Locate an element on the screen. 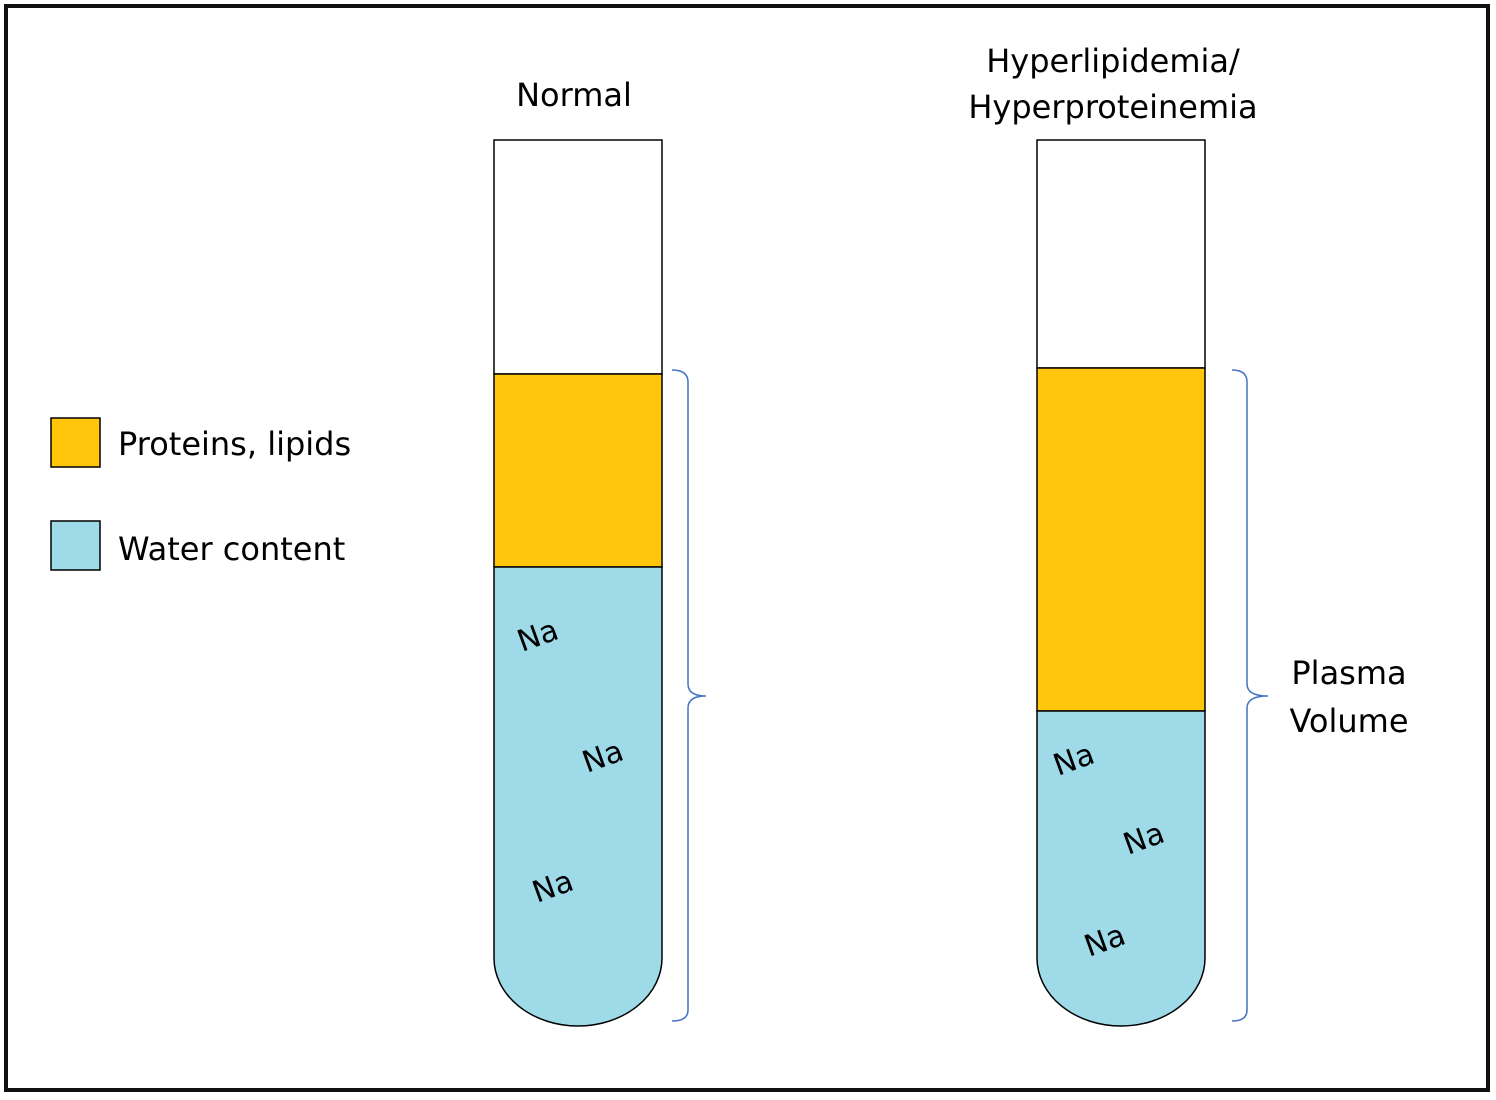 The image size is (1496, 1100). legend-label-proteins-lipids: Proteins, lipids is located at coordinates (234, 444).